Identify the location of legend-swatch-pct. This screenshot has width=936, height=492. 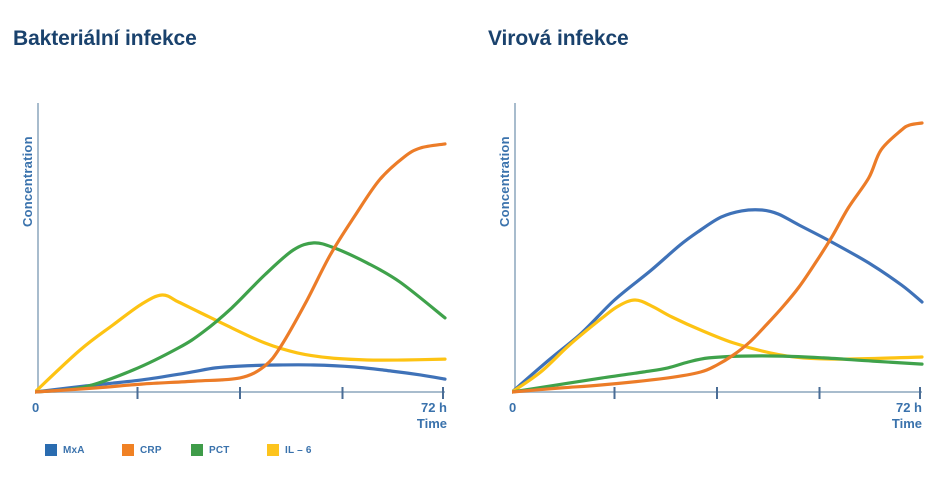
(197, 450).